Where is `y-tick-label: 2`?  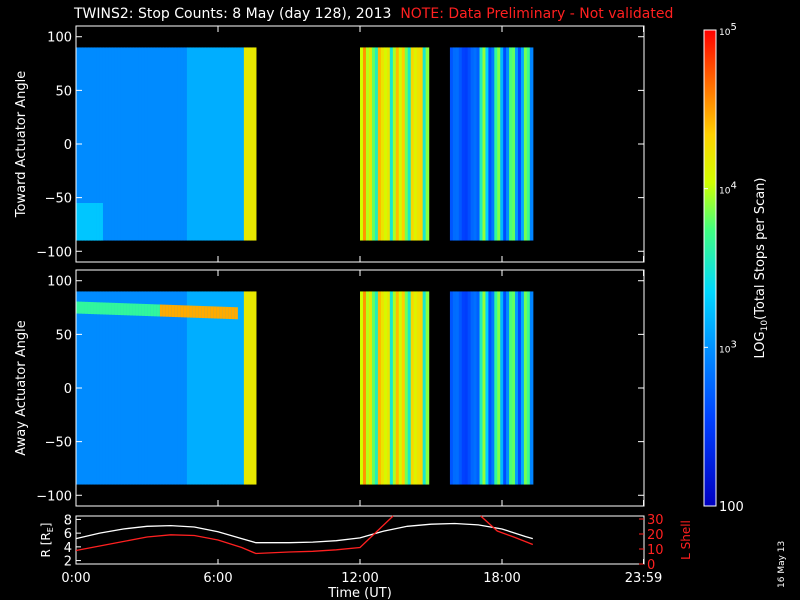 y-tick-label: 2 is located at coordinates (68, 562).